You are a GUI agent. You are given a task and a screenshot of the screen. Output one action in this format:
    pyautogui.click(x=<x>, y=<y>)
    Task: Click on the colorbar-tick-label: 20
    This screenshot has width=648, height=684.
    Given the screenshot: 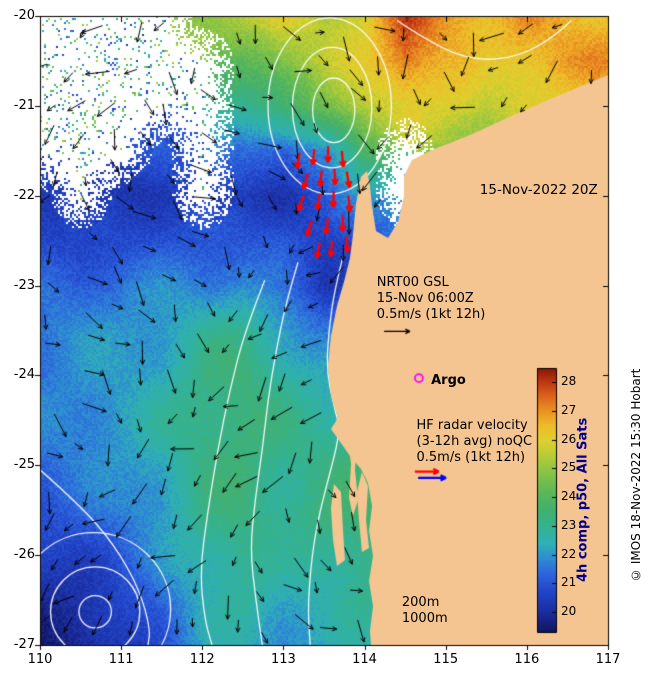 What is the action you would take?
    pyautogui.click(x=569, y=610)
    